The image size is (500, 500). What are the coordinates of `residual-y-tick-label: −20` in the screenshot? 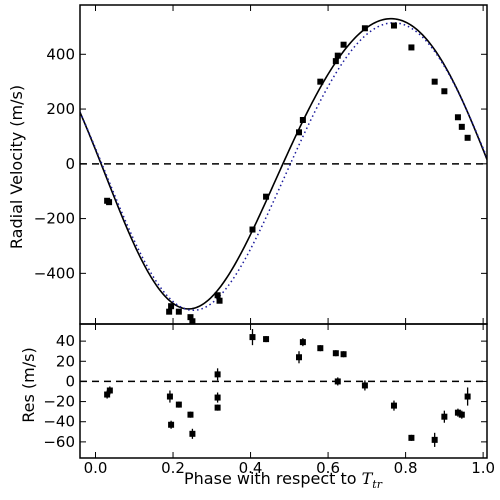 It's located at (59, 402).